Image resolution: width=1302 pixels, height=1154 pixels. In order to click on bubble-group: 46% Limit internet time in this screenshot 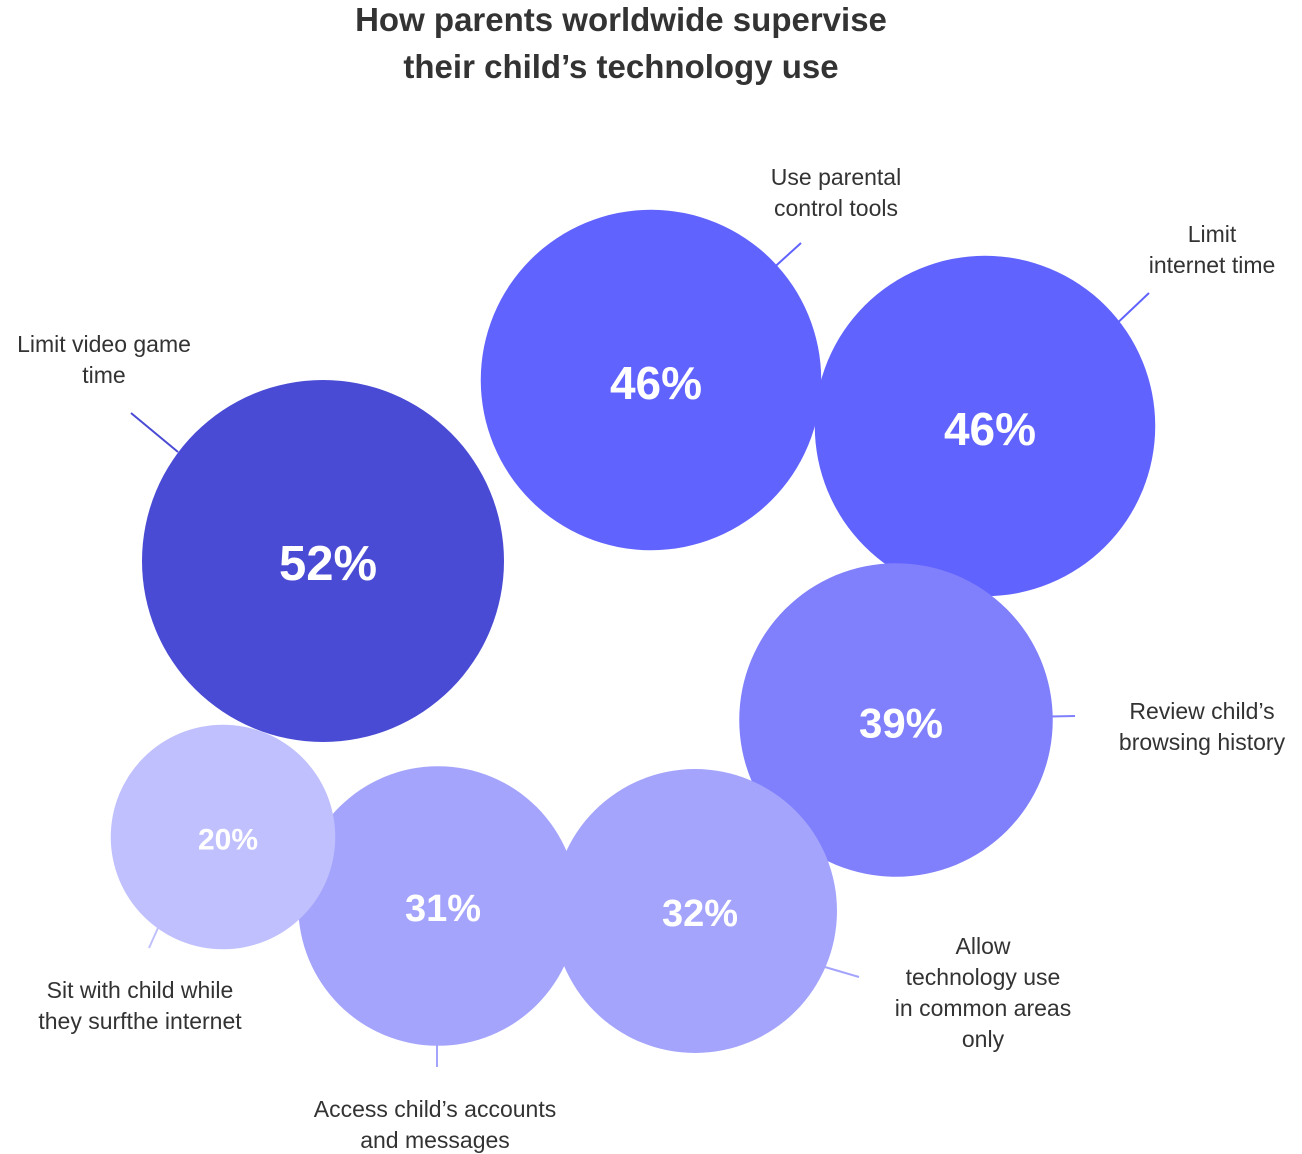, I will do `click(1045, 409)`.